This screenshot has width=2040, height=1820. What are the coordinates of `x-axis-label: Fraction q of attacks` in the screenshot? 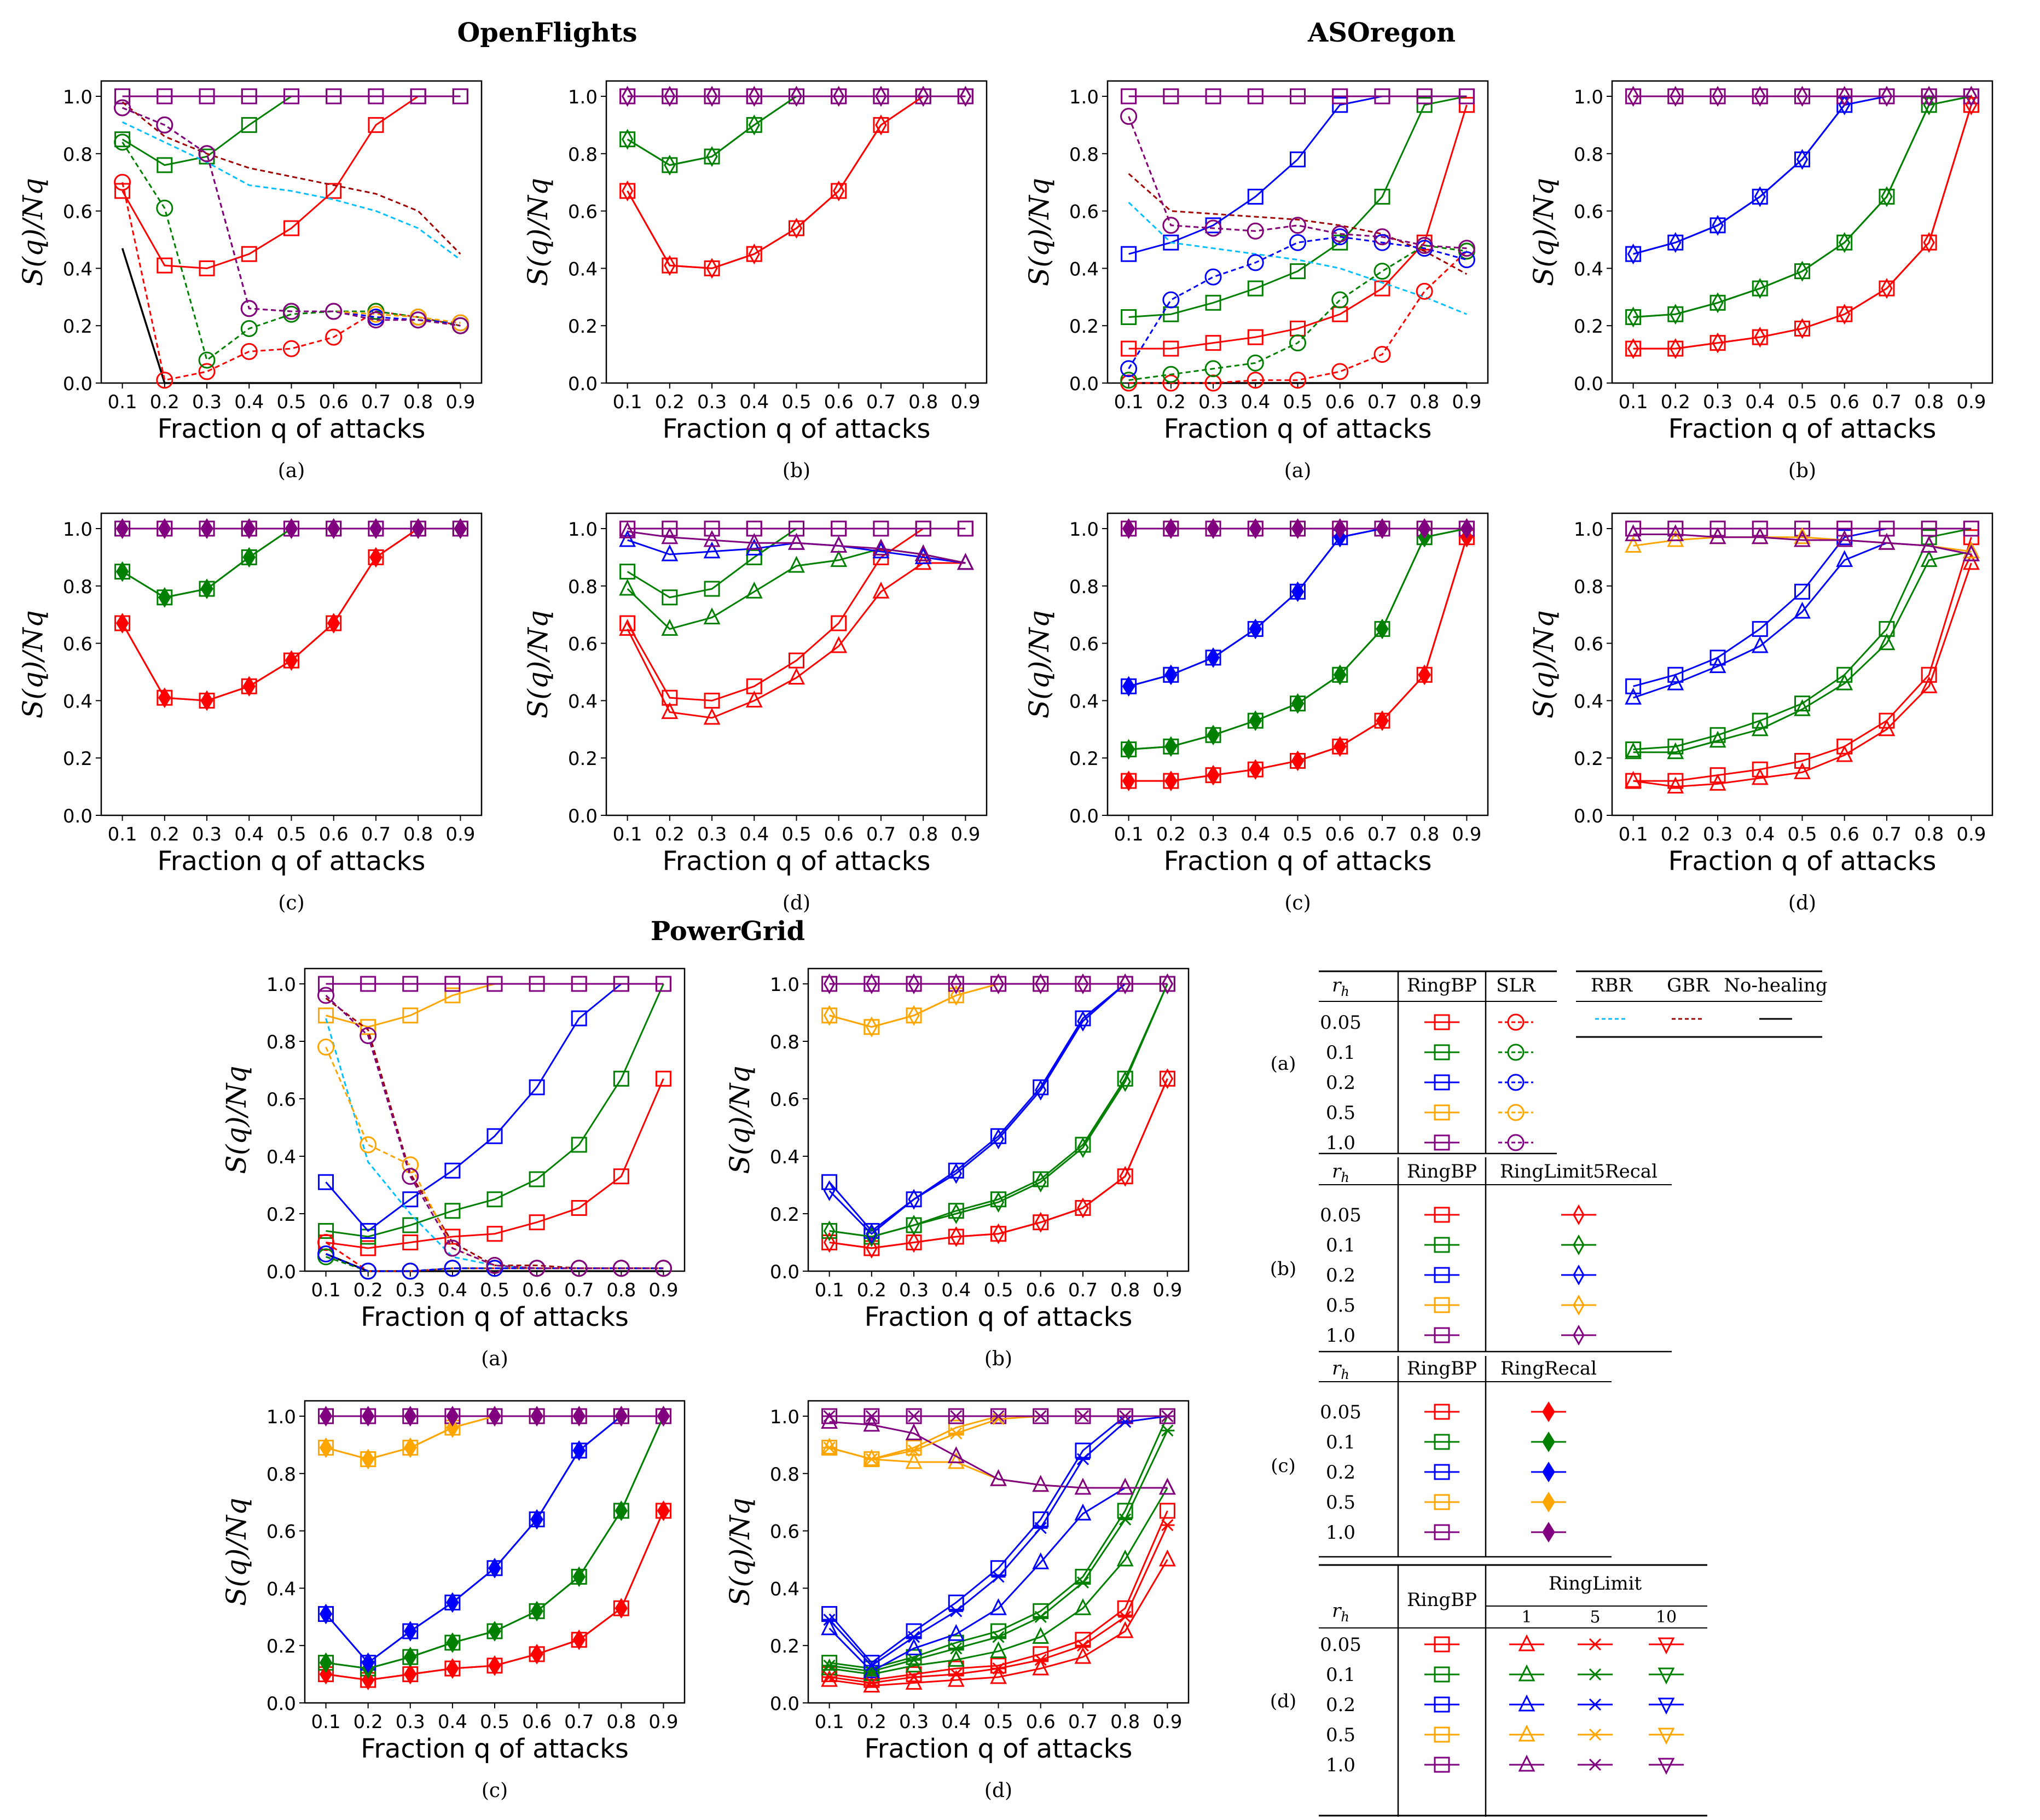 It's located at (797, 429).